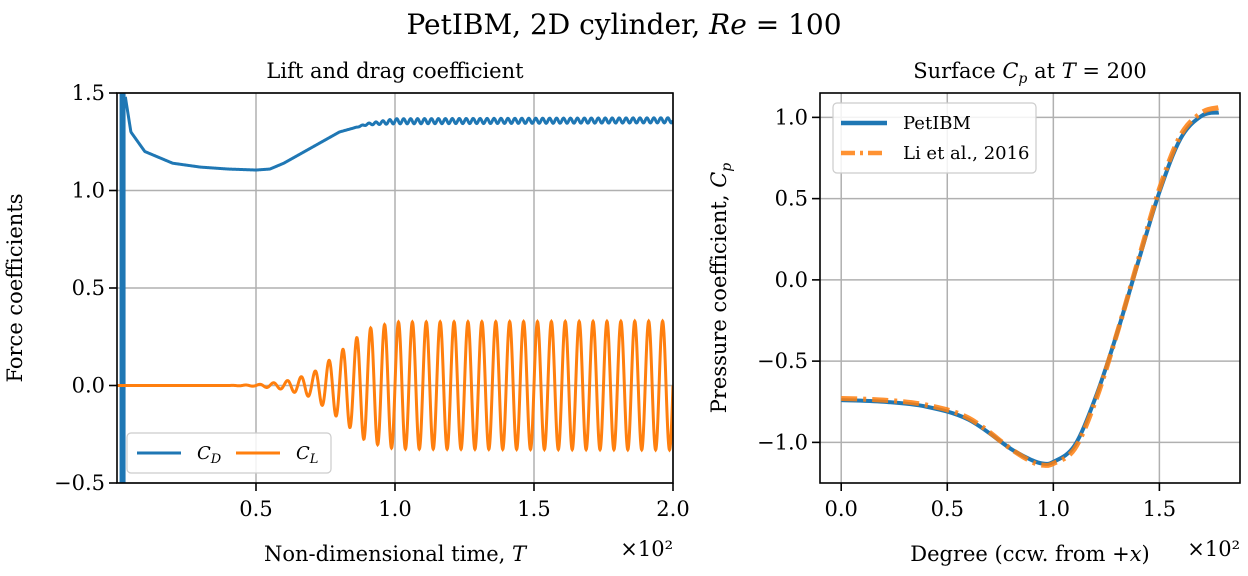 Image resolution: width=1248 pixels, height=576 pixels. What do you see at coordinates (646, 549) in the screenshot?
I see `forces-x-multiplier: ×10²` at bounding box center [646, 549].